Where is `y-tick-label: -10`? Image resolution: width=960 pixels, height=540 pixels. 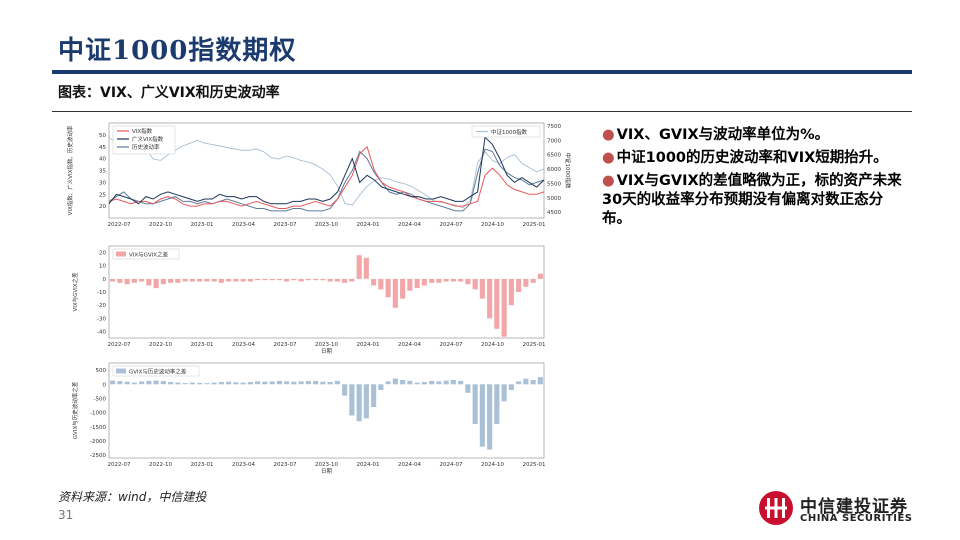
y-tick-label: -10 is located at coordinates (101, 293).